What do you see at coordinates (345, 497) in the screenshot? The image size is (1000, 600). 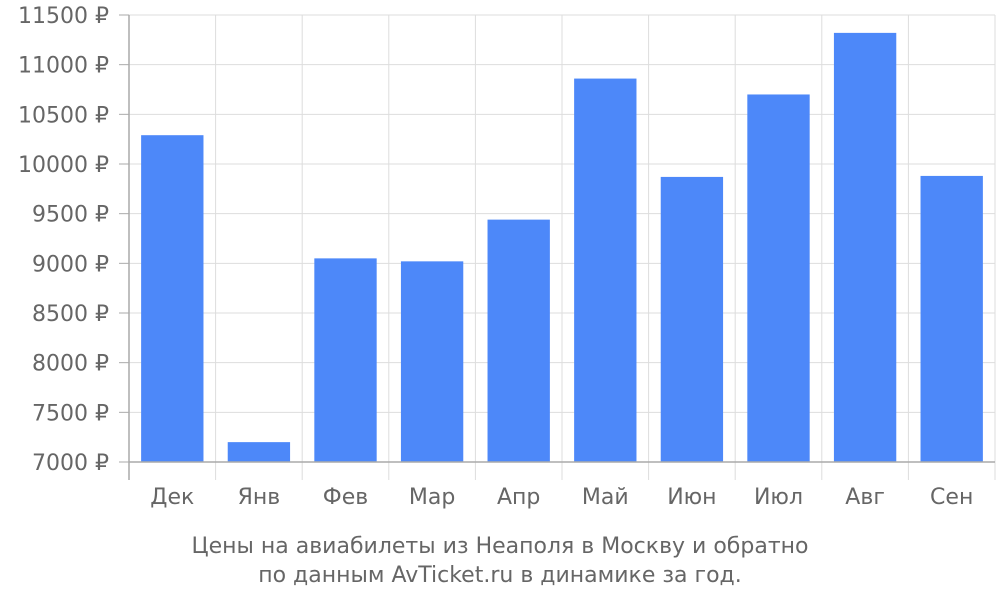 I see `x-tick-label: Фев` at bounding box center [345, 497].